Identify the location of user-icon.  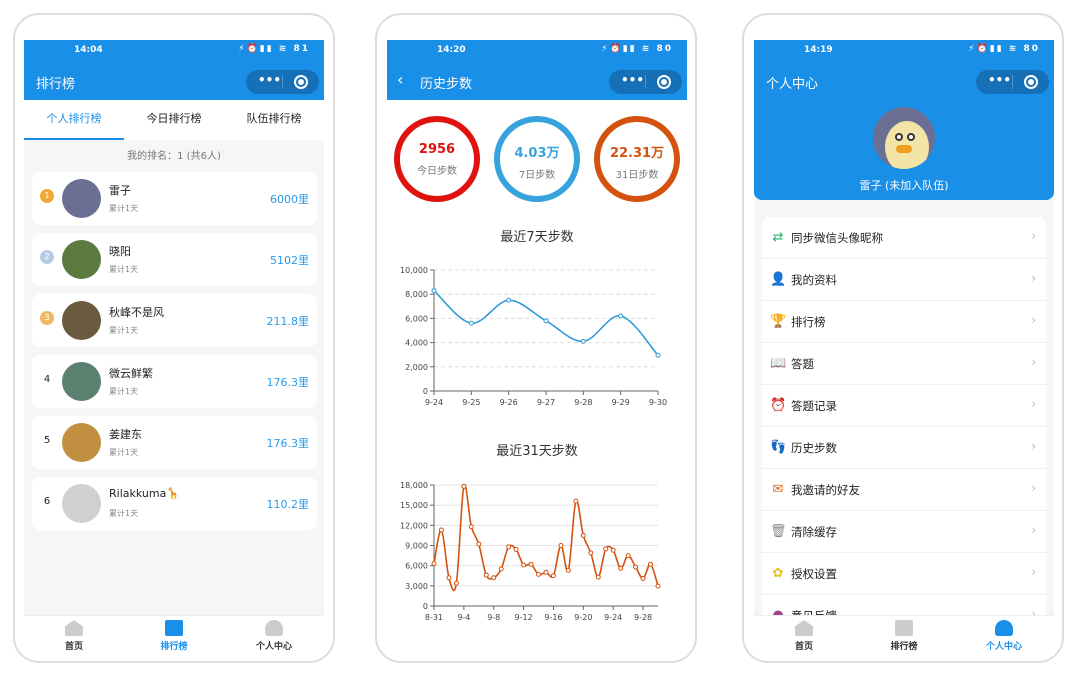
(274, 628).